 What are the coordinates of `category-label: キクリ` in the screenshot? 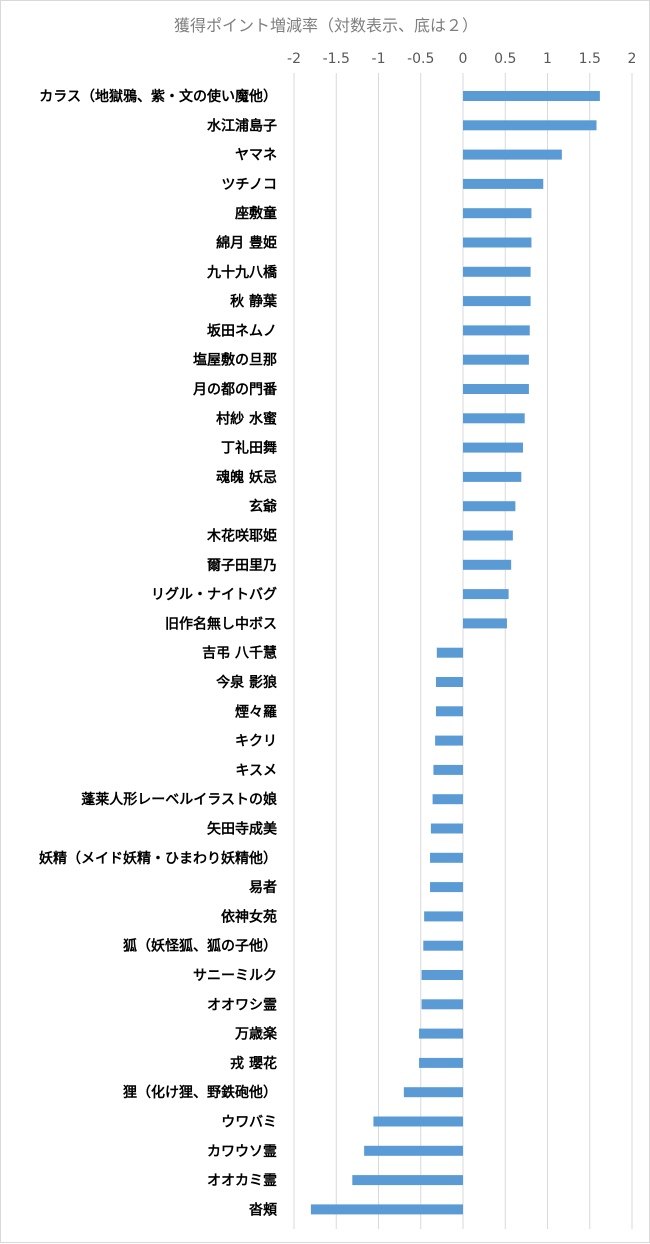 It's located at (256, 742).